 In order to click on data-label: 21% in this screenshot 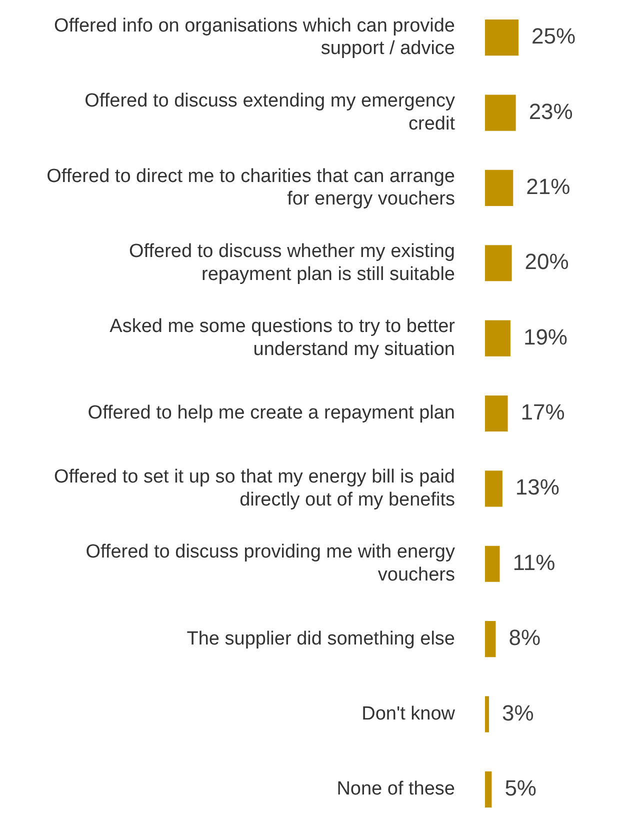, I will do `click(548, 187)`.